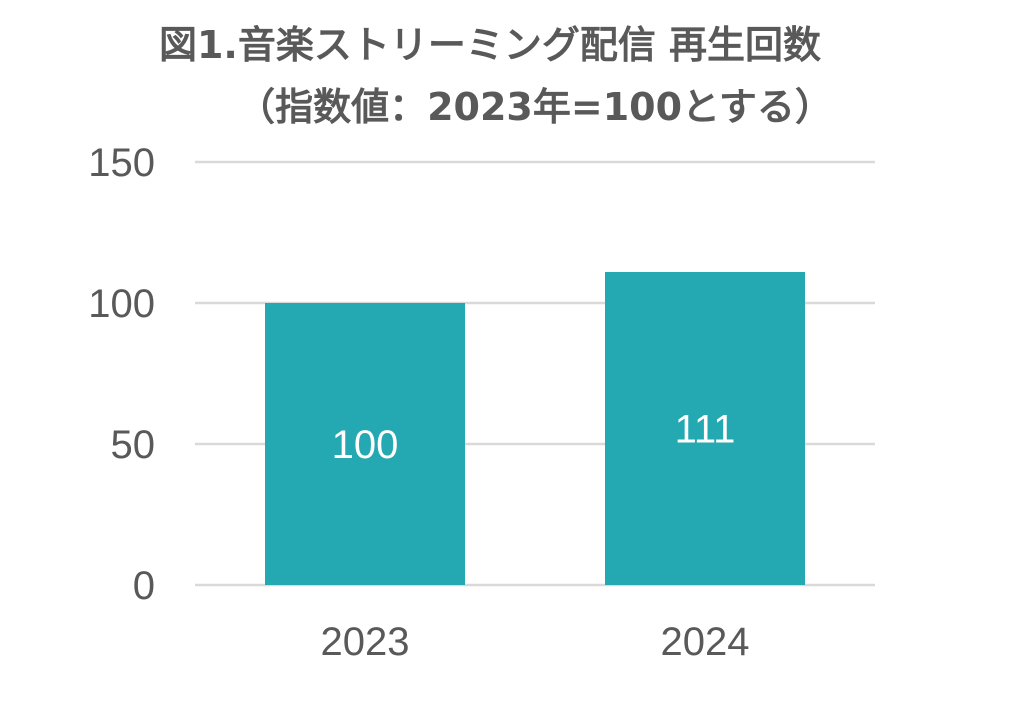 This screenshot has height=721, width=1013. Describe the element at coordinates (133, 445) in the screenshot. I see `y-tick-label: 50` at that location.